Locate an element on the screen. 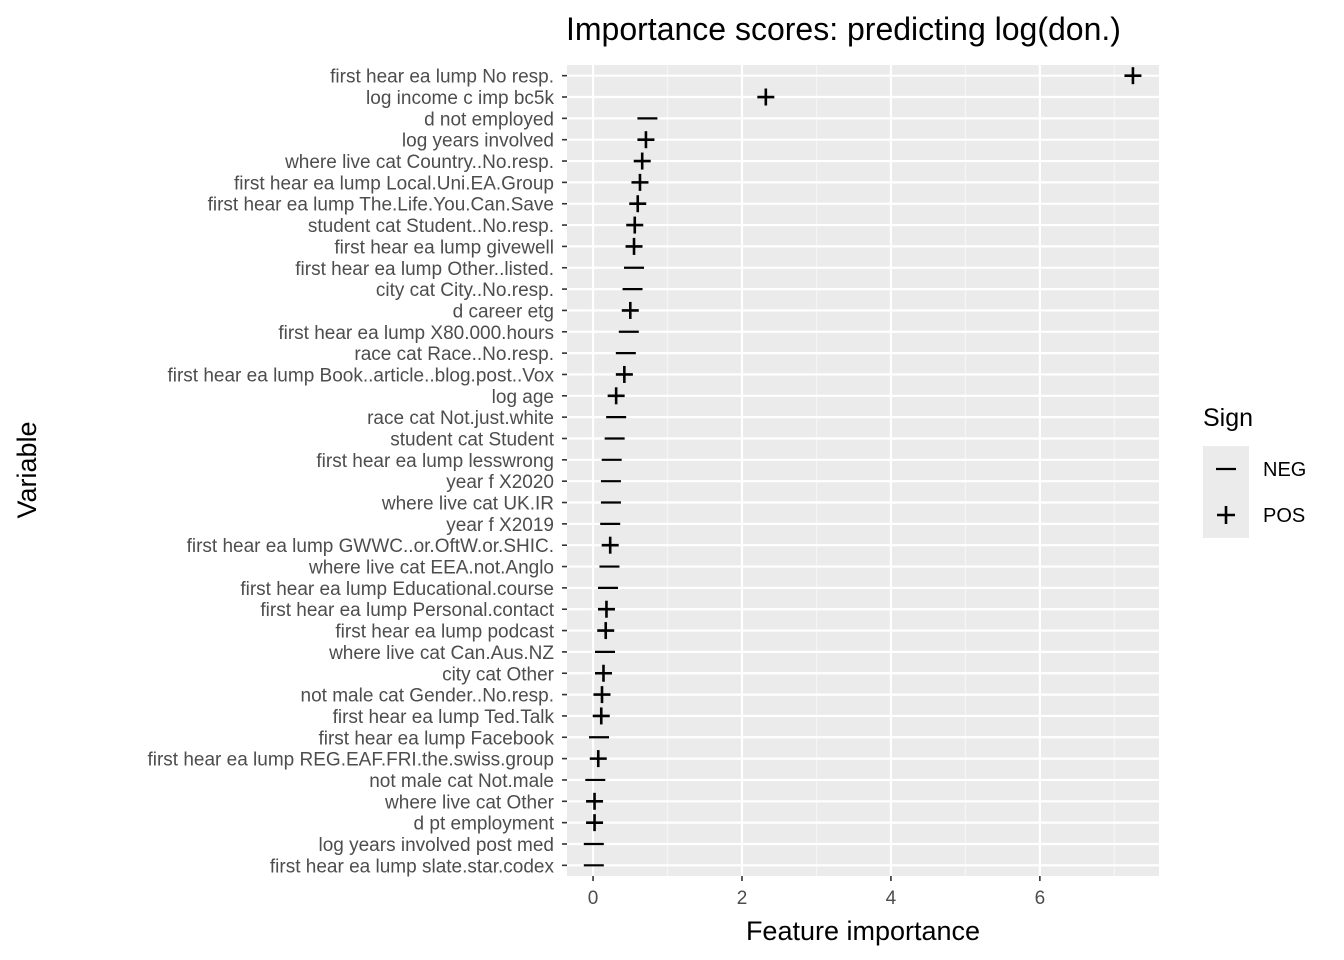 The image size is (1344, 960). y-tick-label: first hear ea lump The.Life.You.Can.Save is located at coordinates (381, 205).